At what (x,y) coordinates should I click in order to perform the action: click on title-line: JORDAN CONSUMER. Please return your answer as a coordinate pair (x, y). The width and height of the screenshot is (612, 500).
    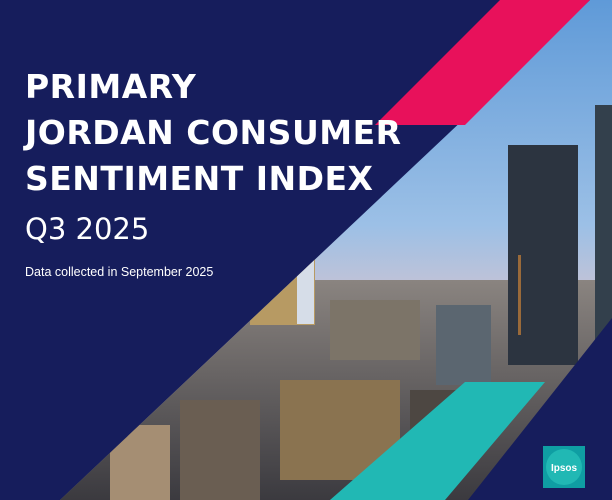
    Looking at the image, I should click on (212, 132).